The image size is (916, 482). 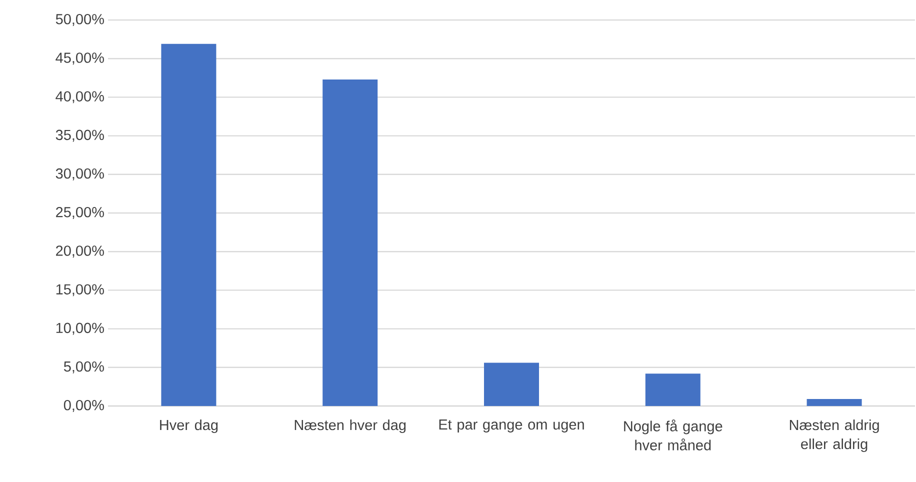 I want to click on y-tick-label: 40,00%, so click(x=80, y=97).